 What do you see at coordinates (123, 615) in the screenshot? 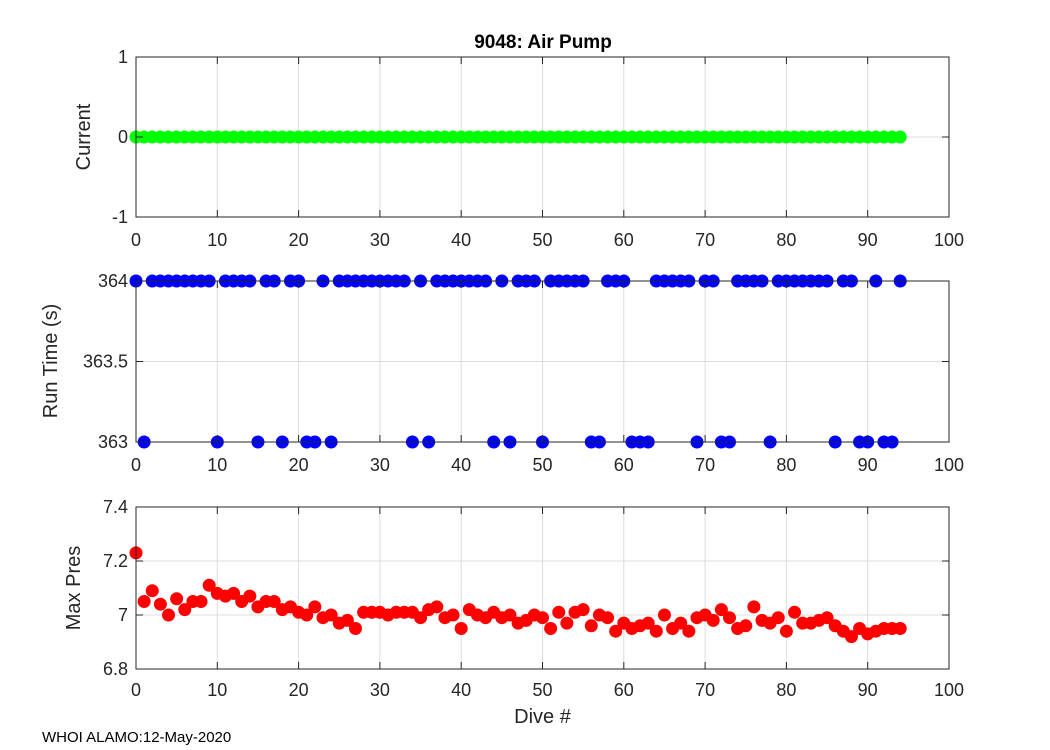
I see `max-pres-y-tick-label: 7` at bounding box center [123, 615].